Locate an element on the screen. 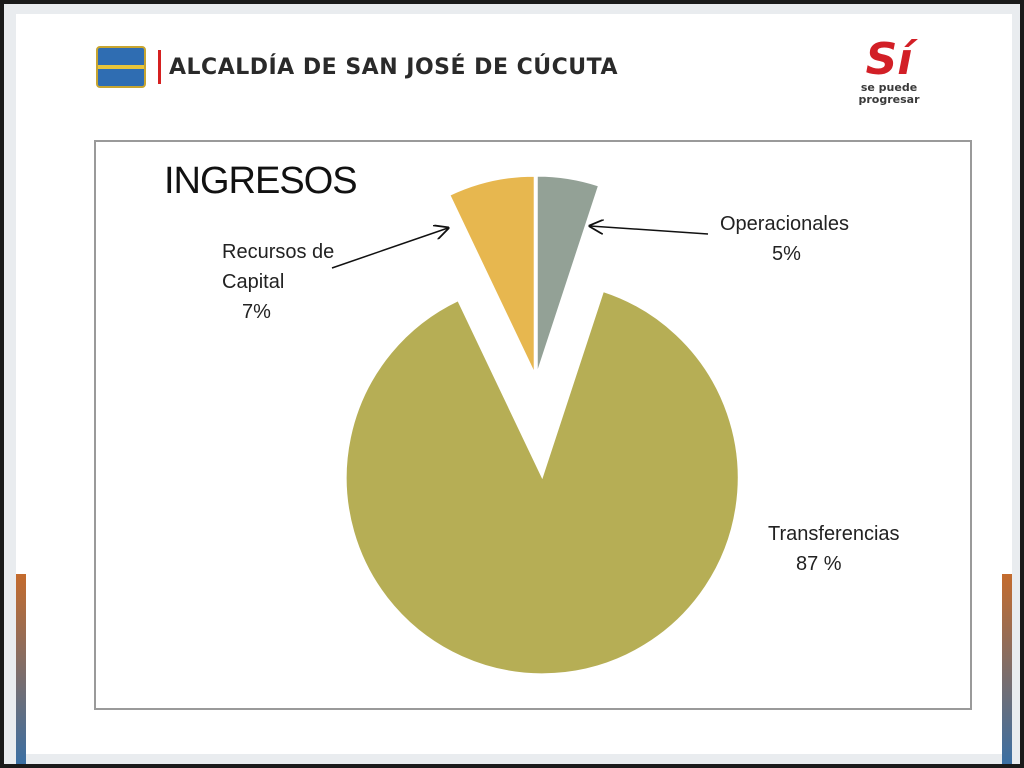 The width and height of the screenshot is (1024, 768). label-transferencias-name: Transferencias is located at coordinates (834, 534).